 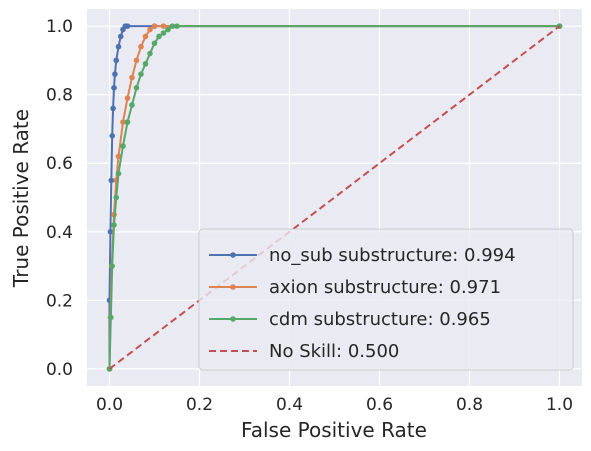 I want to click on legend-label: No Skill: 0.500, so click(x=334, y=351).